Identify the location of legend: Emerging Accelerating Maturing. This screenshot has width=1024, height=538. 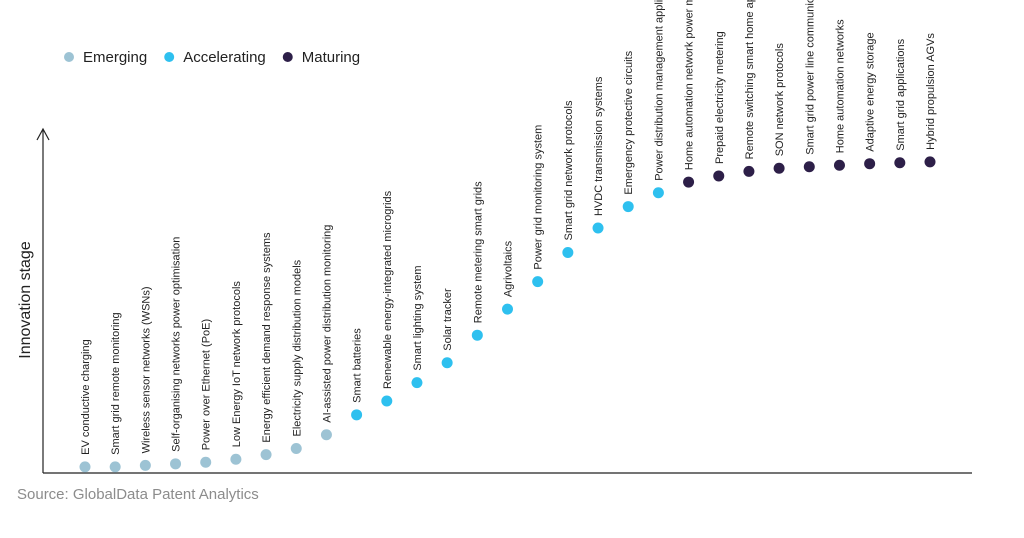
(212, 57).